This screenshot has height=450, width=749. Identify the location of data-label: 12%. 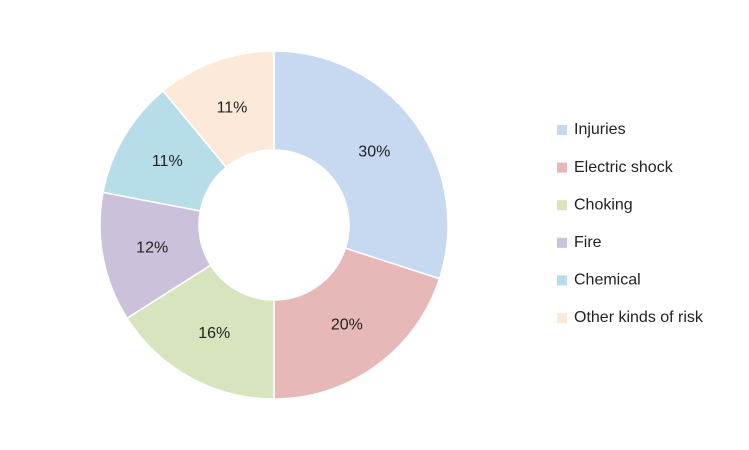
(152, 247).